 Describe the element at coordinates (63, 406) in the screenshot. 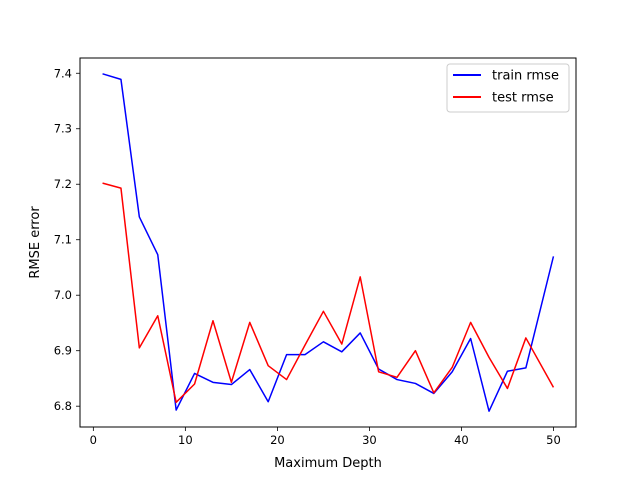

I see `y-tick-label: 6.8` at that location.